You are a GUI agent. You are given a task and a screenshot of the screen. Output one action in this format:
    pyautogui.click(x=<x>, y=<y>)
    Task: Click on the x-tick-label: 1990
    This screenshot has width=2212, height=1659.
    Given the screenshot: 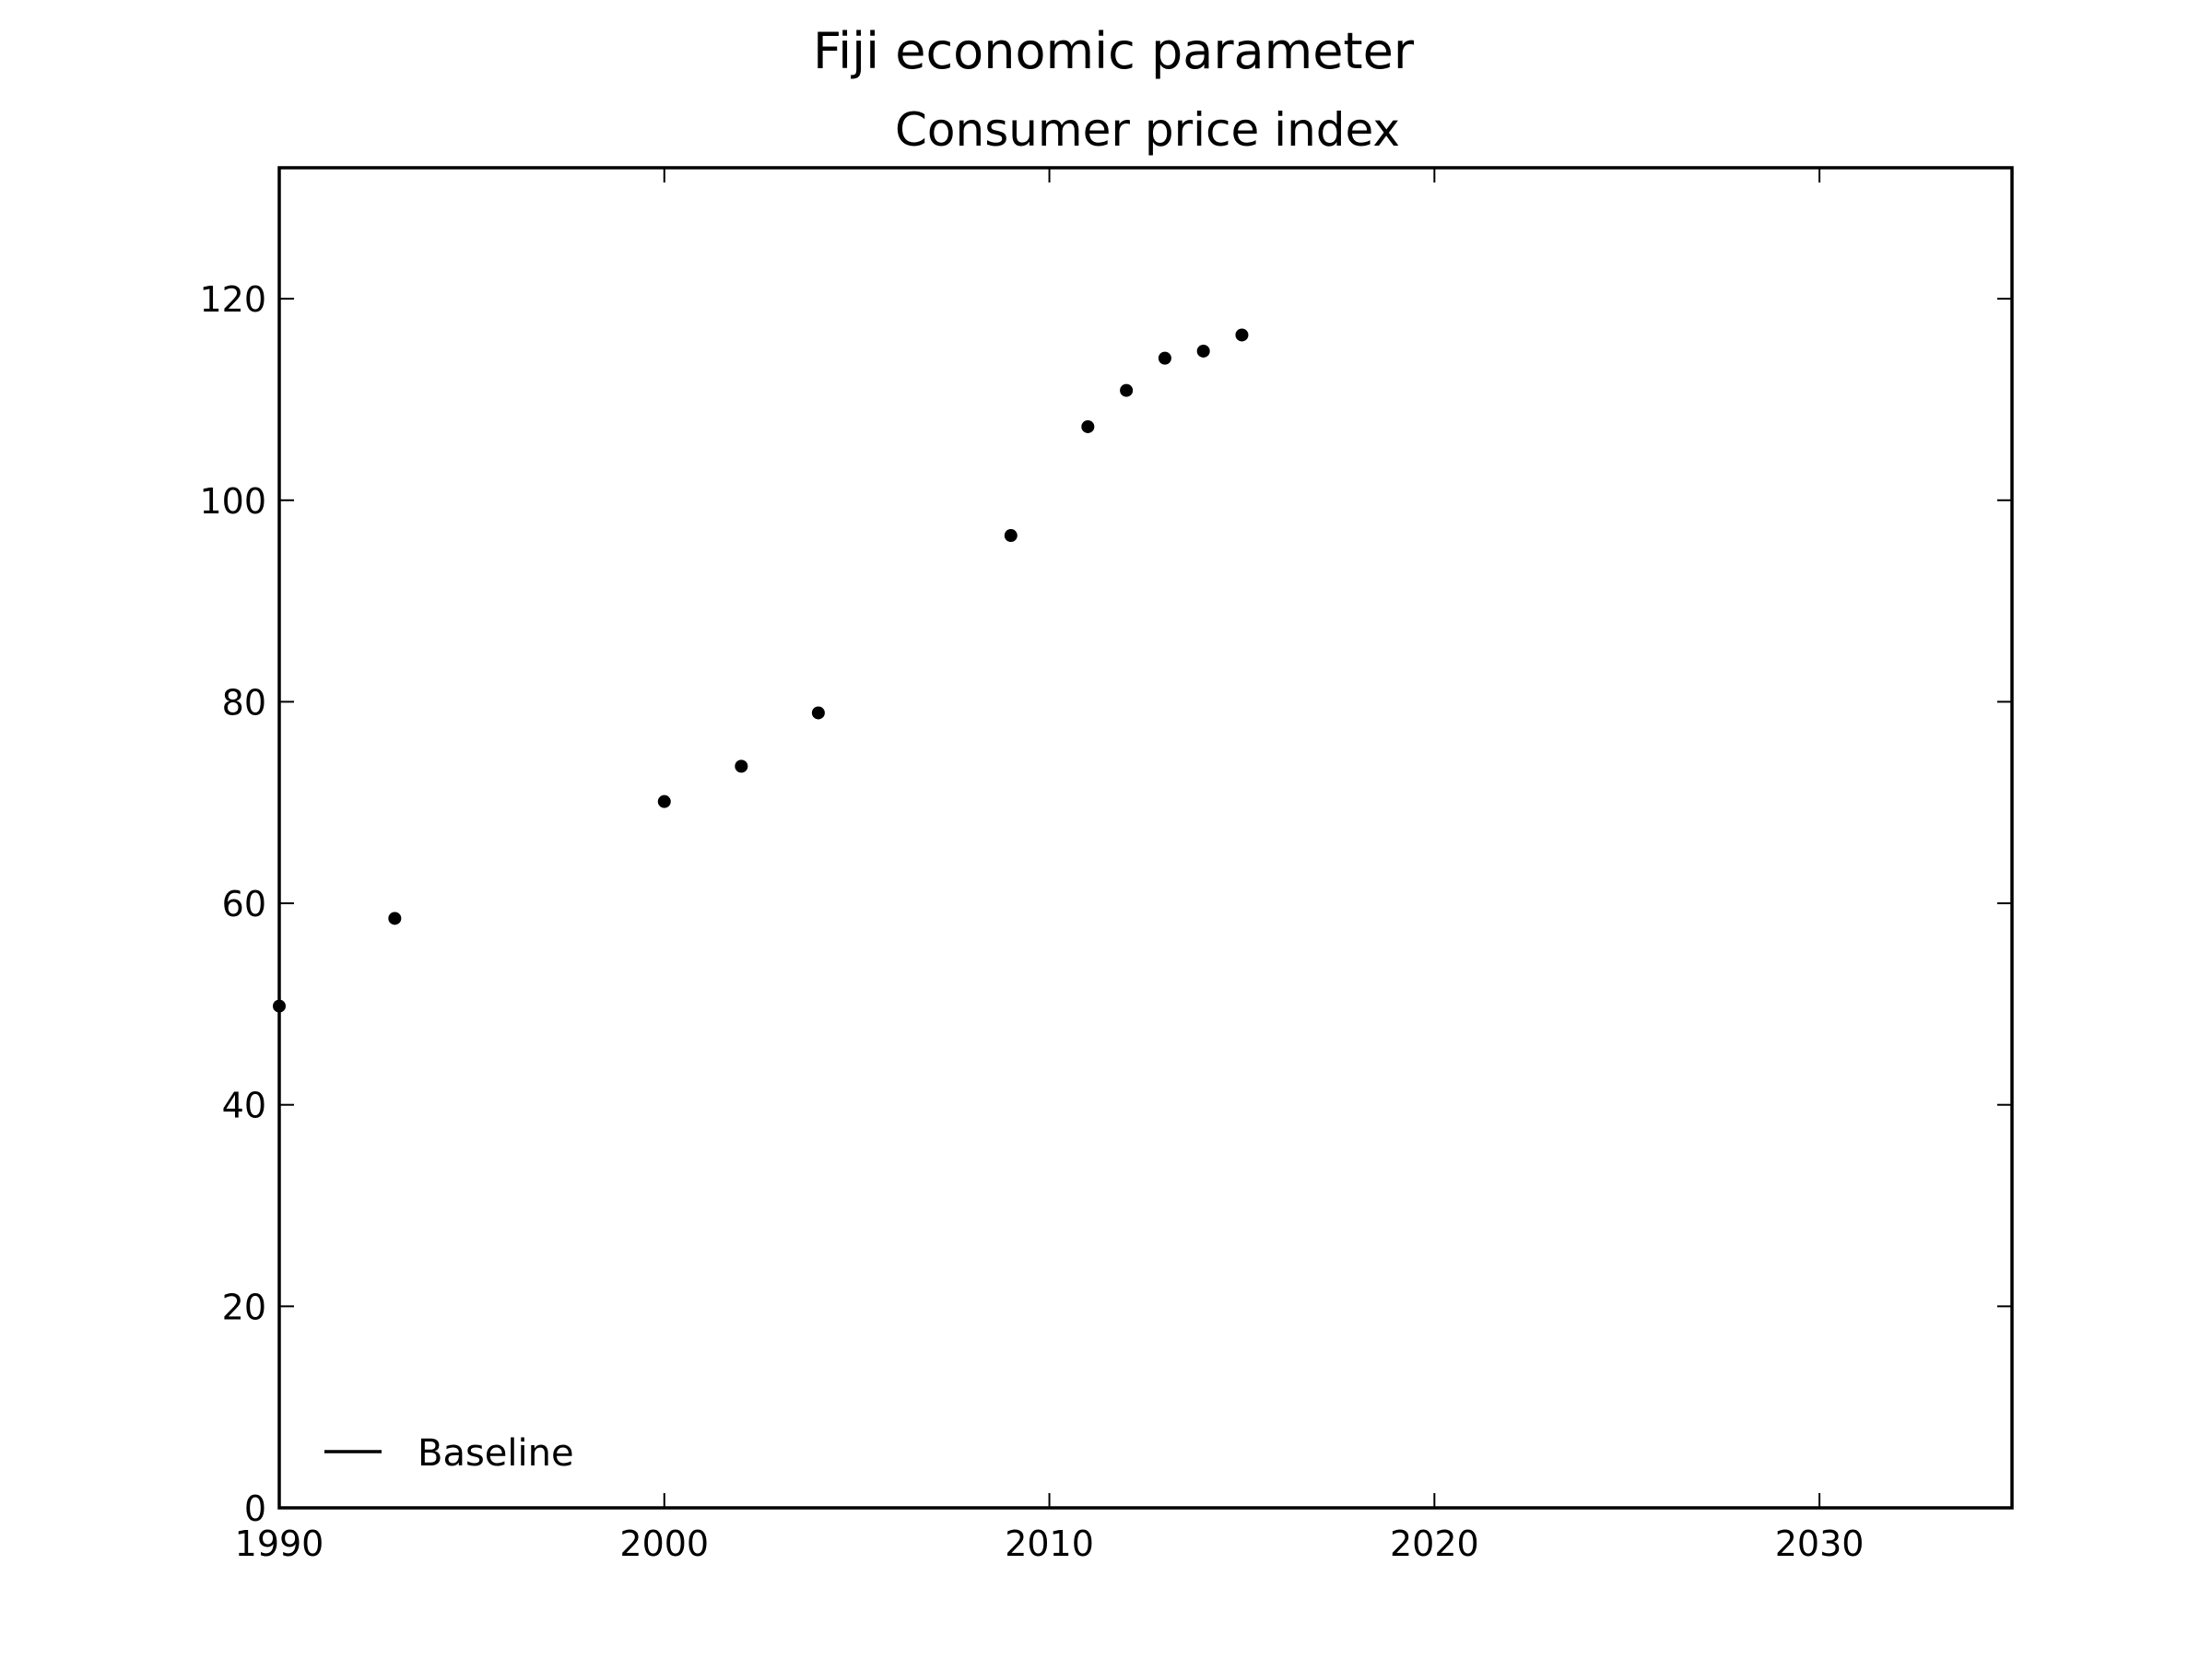 What is the action you would take?
    pyautogui.click(x=279, y=1544)
    